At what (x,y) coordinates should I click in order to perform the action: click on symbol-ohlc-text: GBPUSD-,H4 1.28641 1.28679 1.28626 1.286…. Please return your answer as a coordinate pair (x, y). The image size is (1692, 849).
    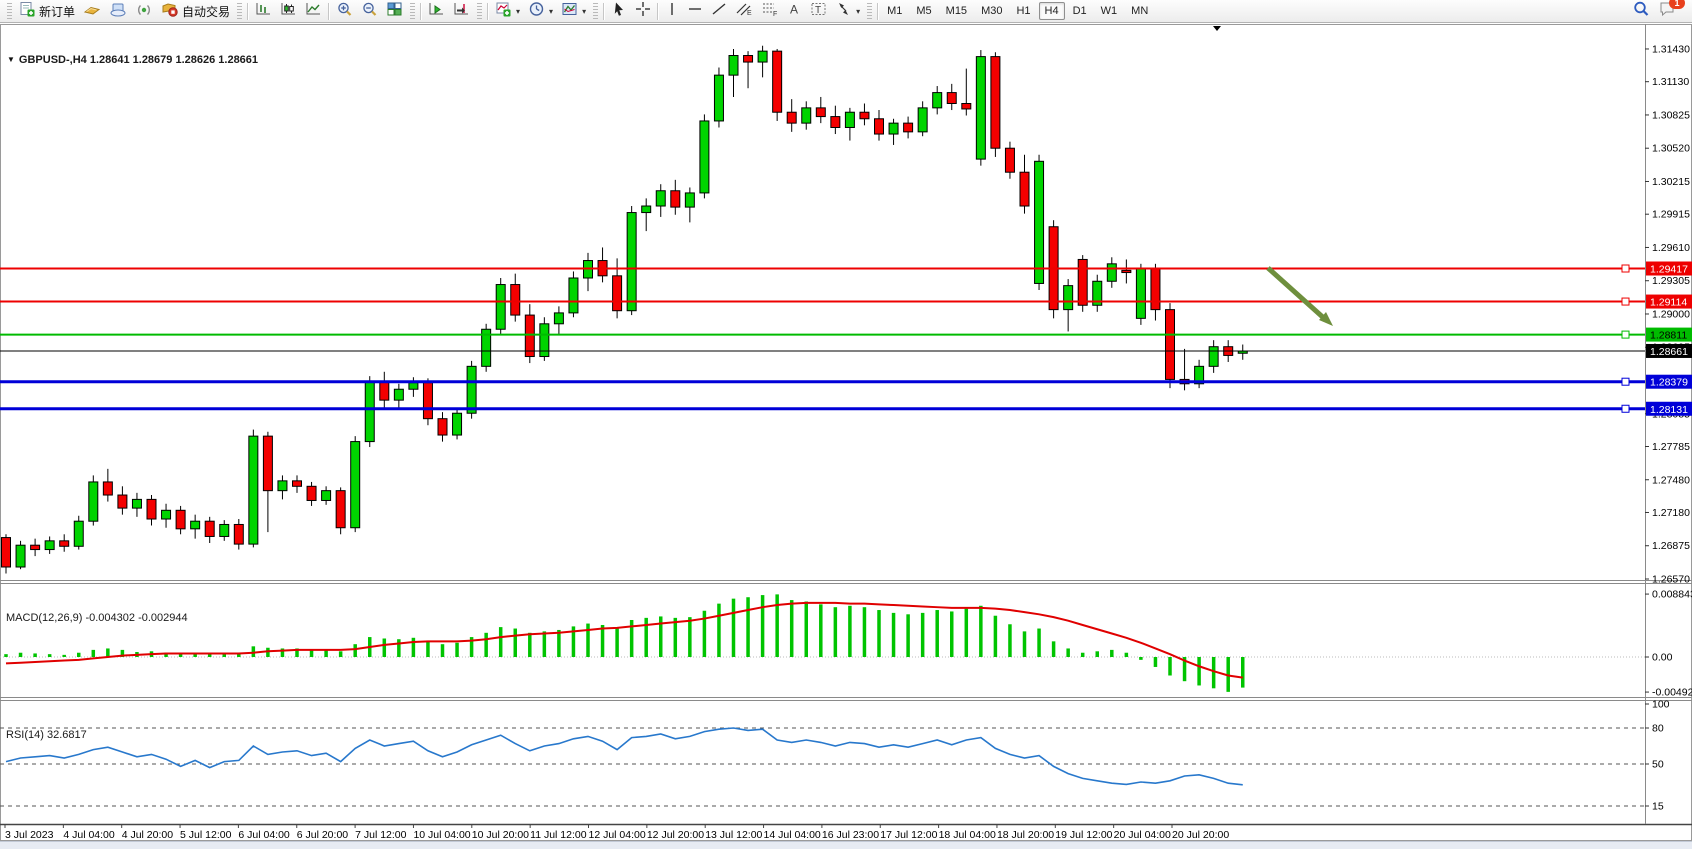
    Looking at the image, I should click on (138, 60).